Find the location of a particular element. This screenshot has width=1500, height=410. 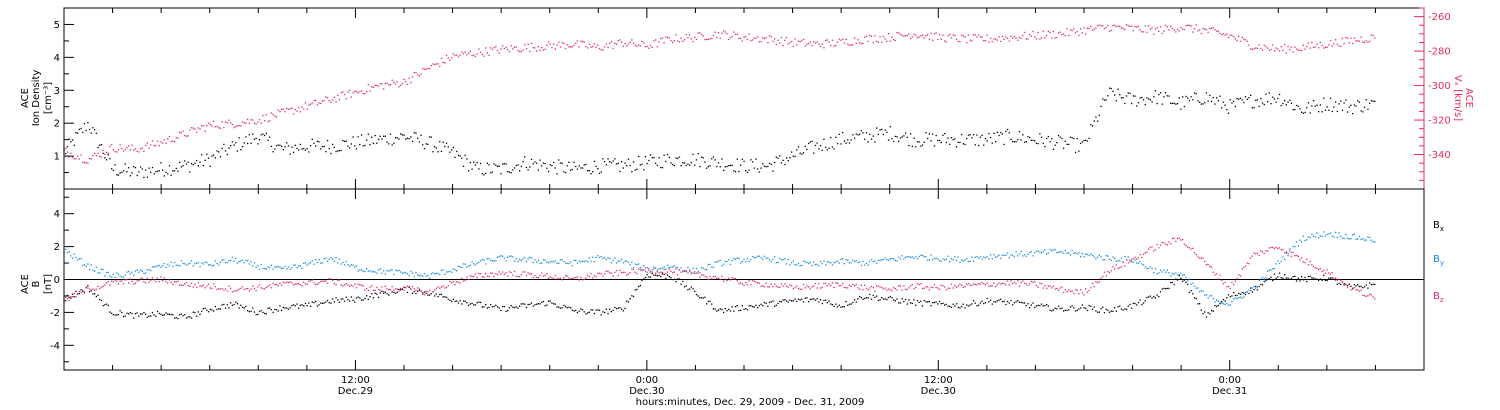

top-left-ylabel: ACE Ion Density [cm⁻³] is located at coordinates (37, 98).